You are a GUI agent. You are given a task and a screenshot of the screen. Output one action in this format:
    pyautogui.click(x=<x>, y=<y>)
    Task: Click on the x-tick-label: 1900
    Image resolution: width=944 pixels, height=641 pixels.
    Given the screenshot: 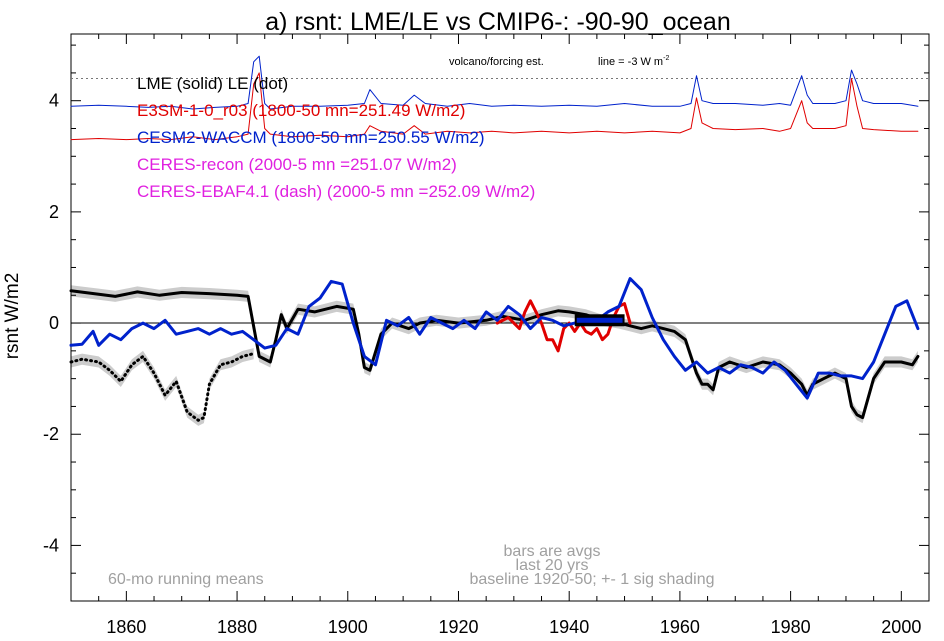 What is the action you would take?
    pyautogui.click(x=348, y=627)
    